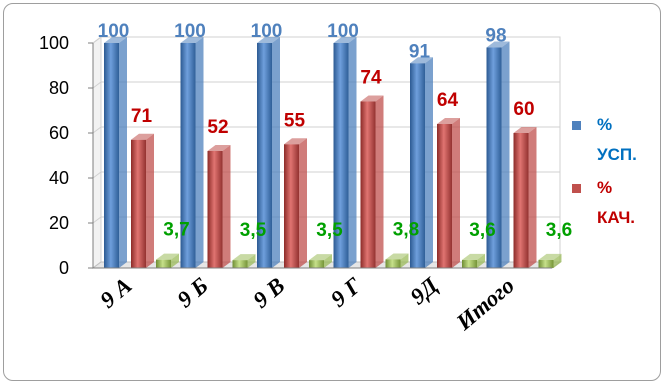 Image resolution: width=666 pixels, height=385 pixels. Describe the element at coordinates (253, 230) in the screenshot. I see `data-label: 3,5` at that location.